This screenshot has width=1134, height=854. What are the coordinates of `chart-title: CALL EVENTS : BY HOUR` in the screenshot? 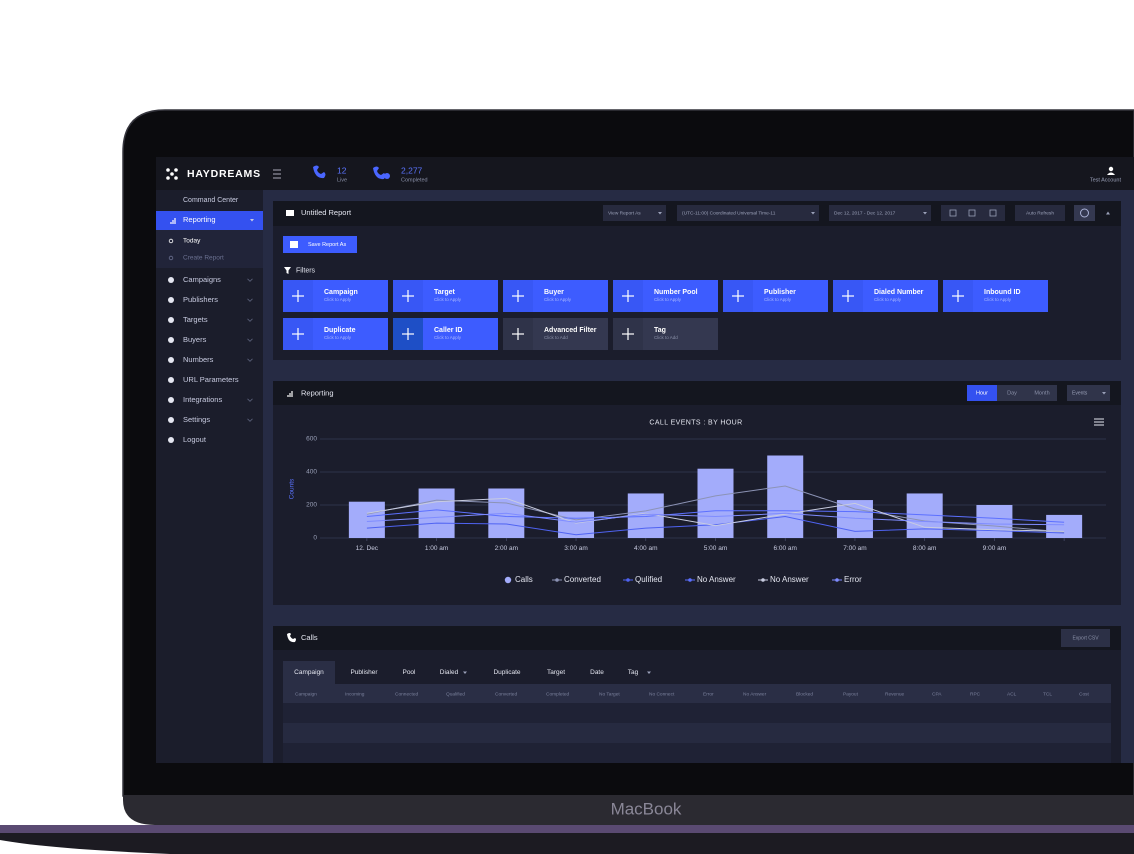 It's located at (695, 422).